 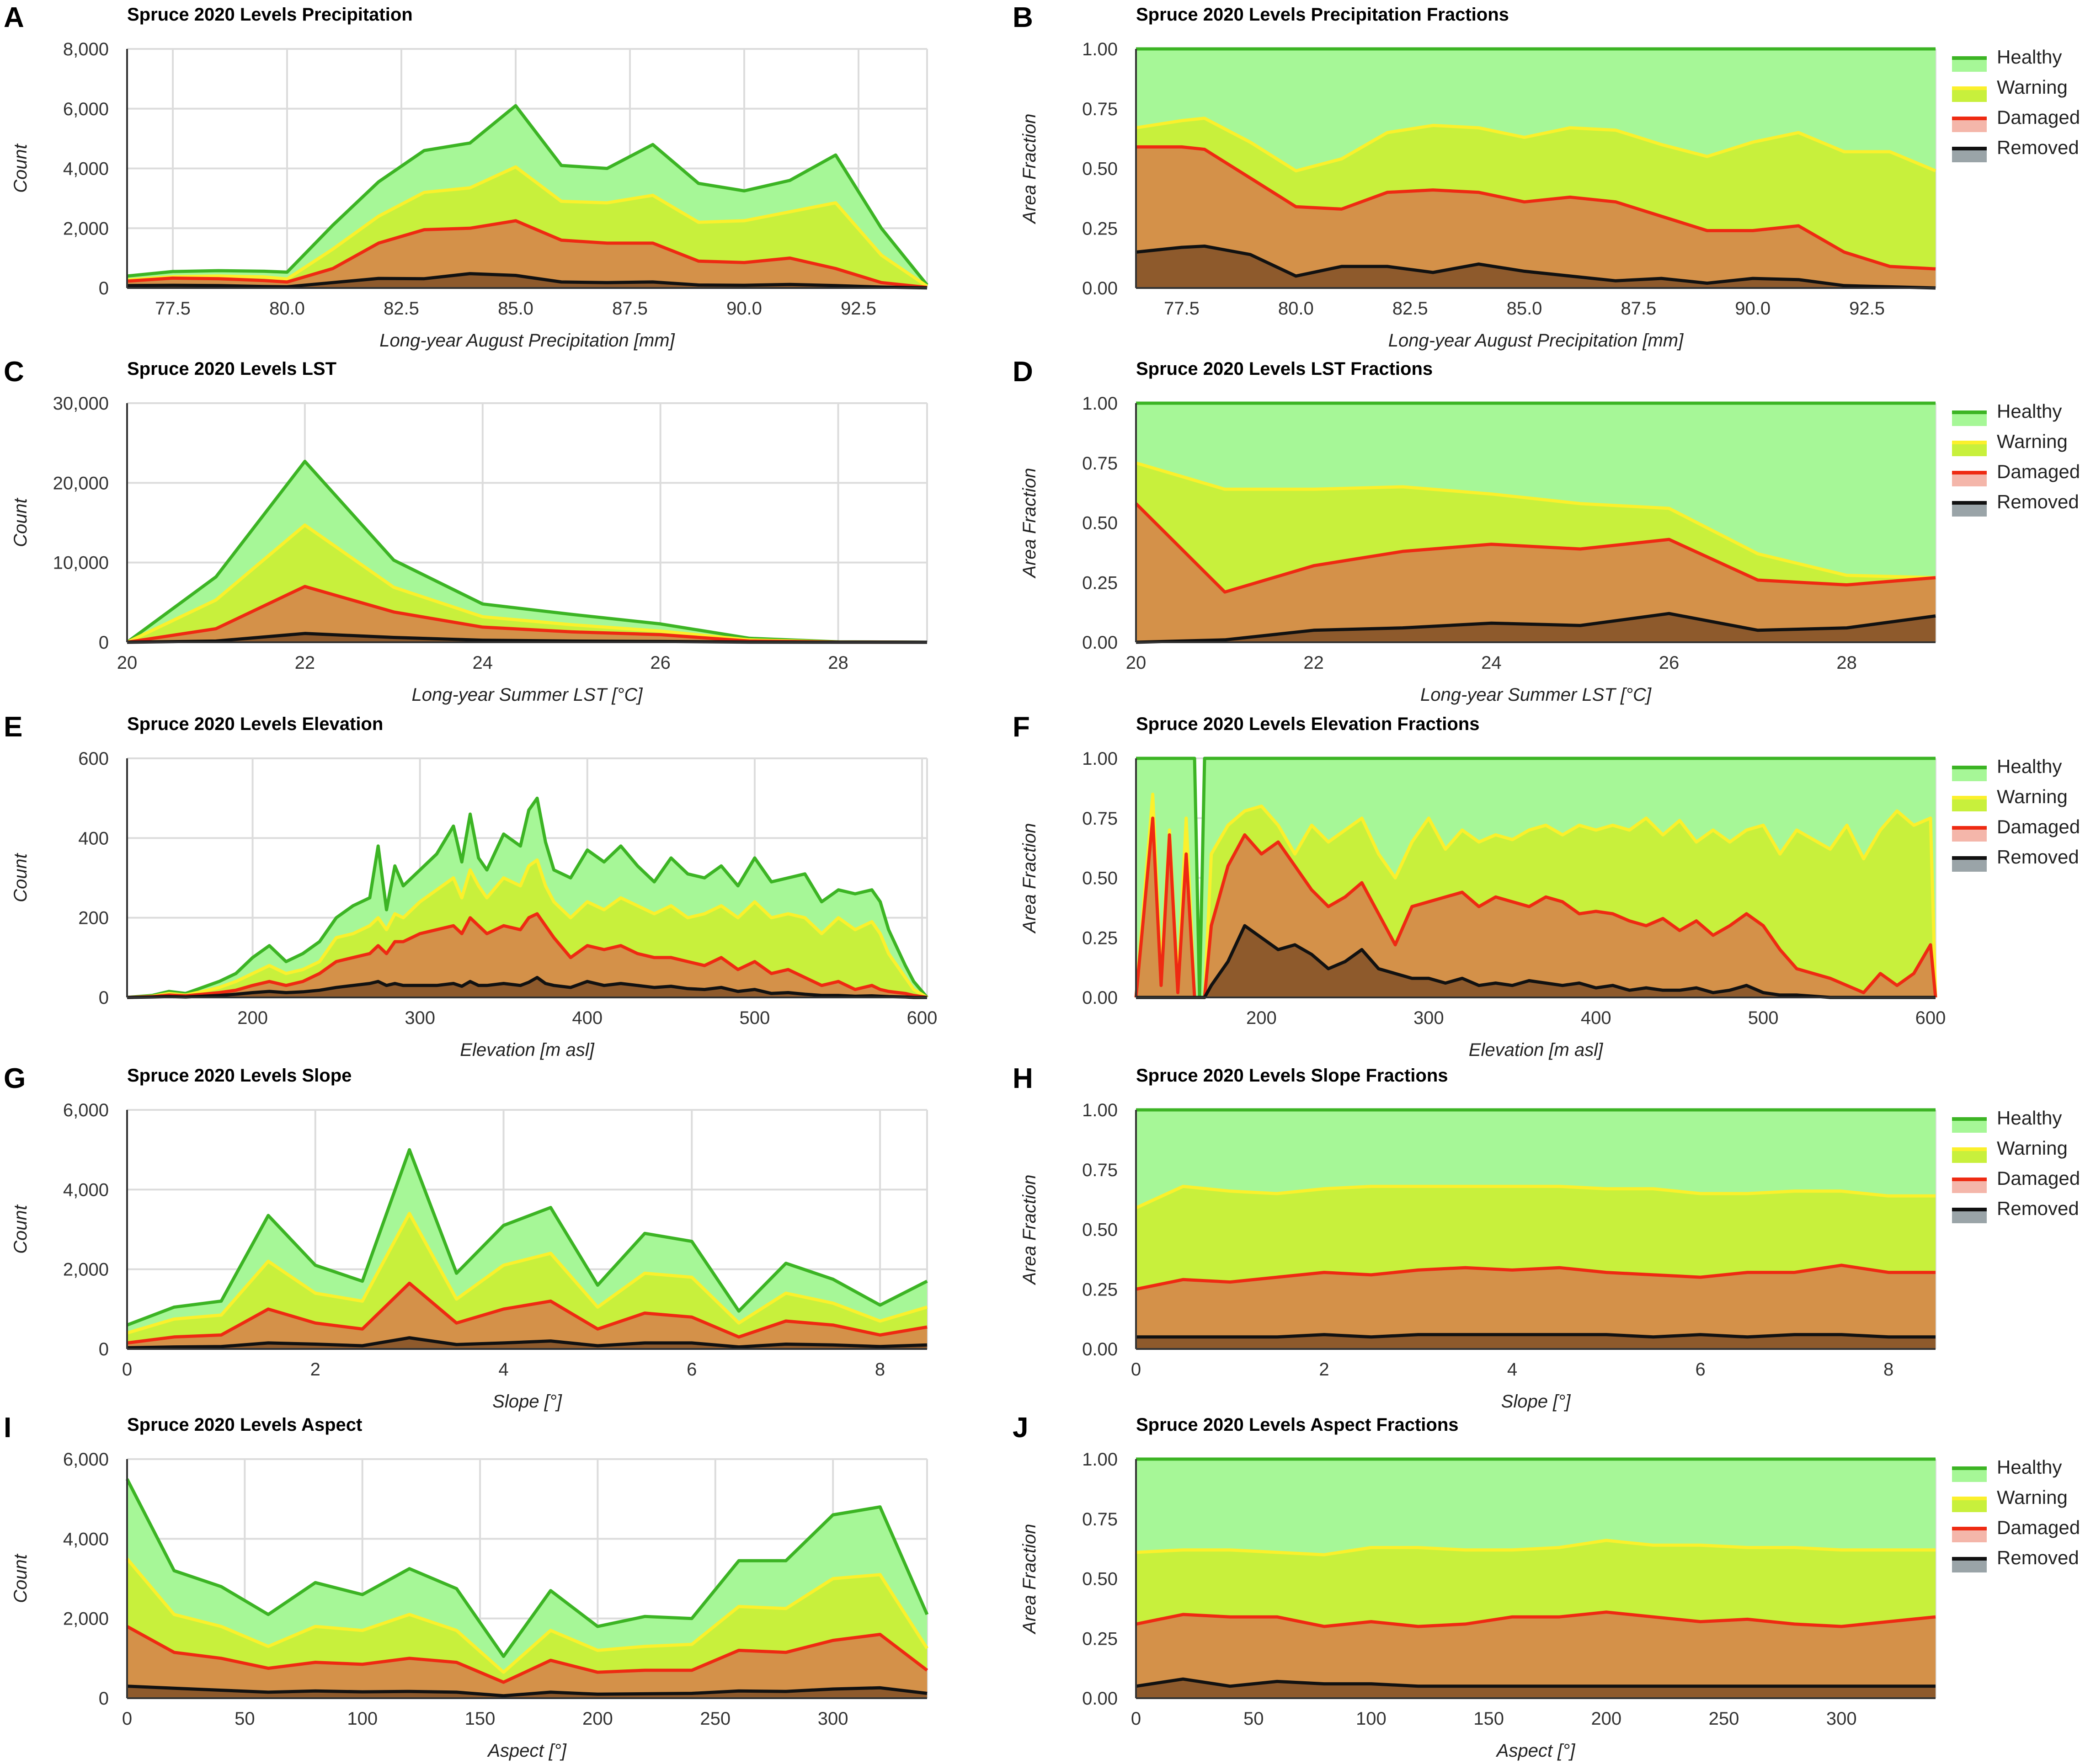 I want to click on legend-item-warning: Warning, so click(x=2010, y=798).